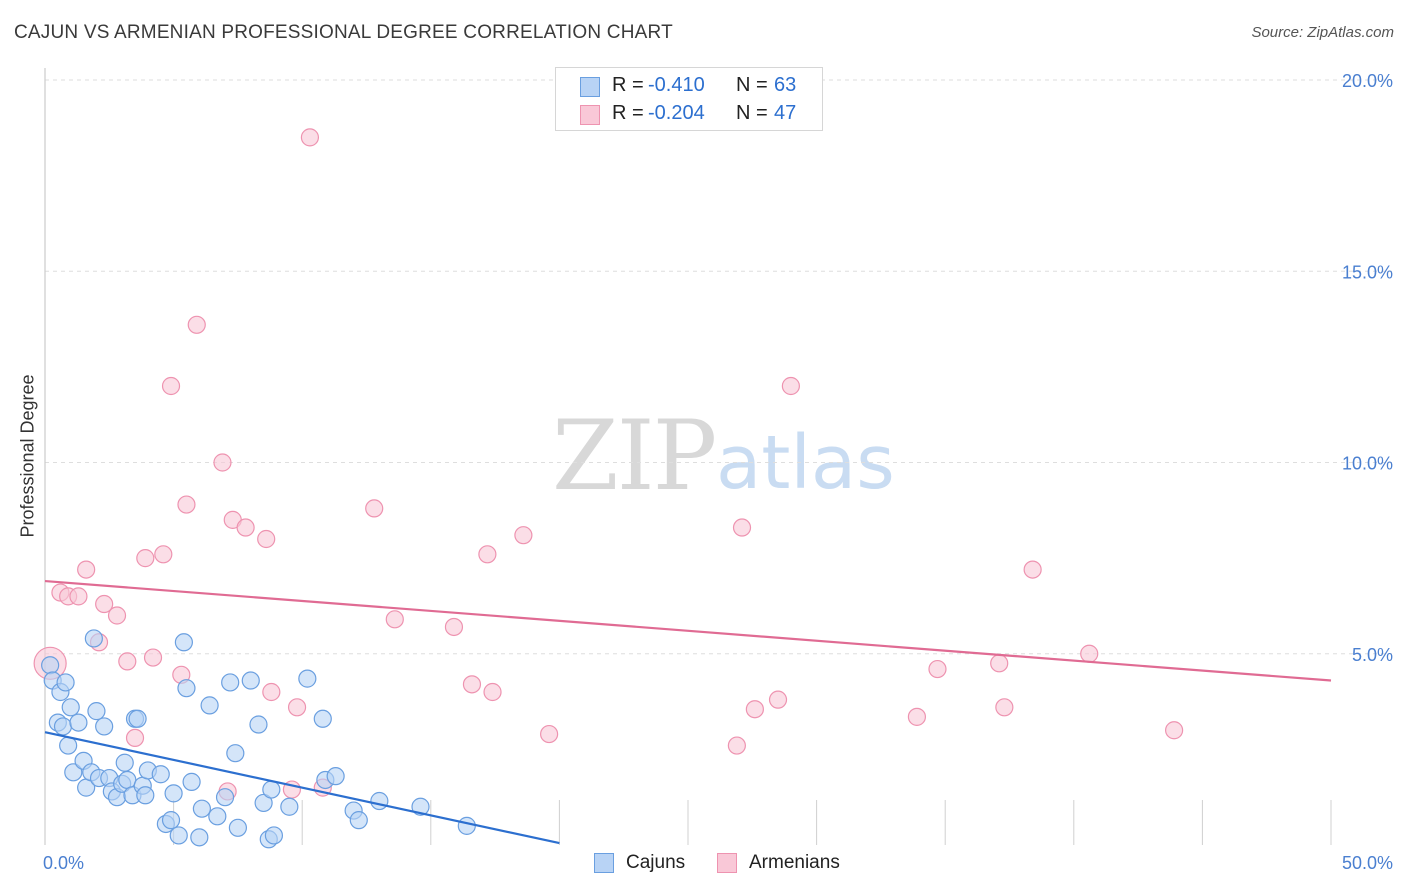 The height and width of the screenshot is (892, 1406). I want to click on r-value: -0.204, so click(676, 113).